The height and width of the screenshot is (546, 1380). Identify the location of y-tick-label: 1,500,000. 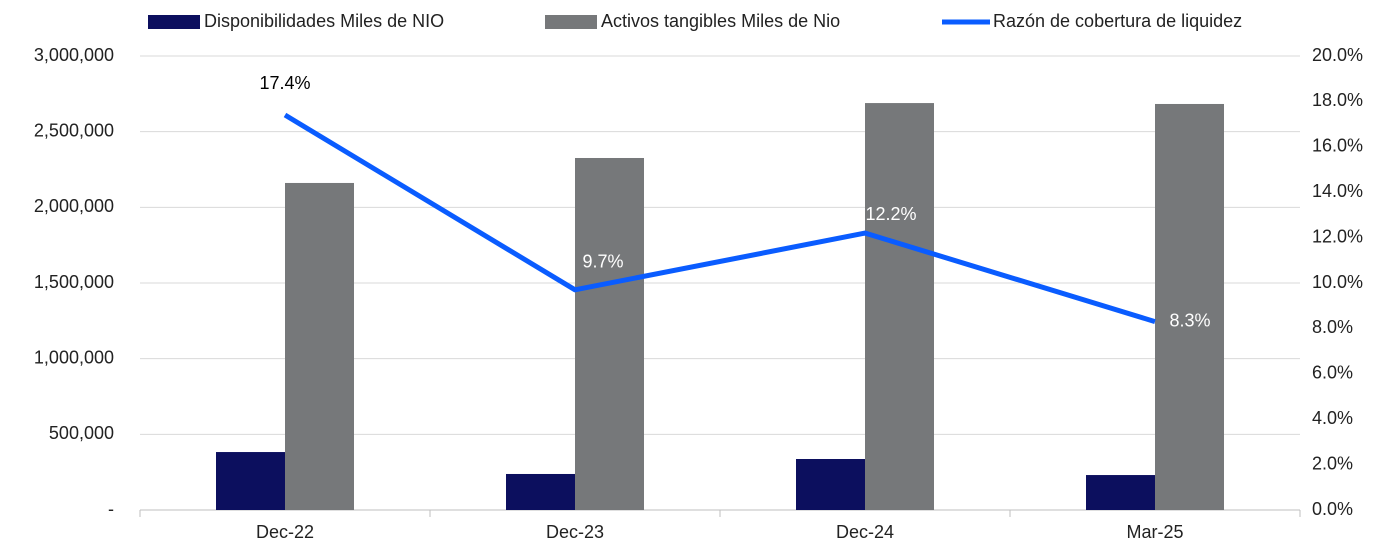
(74, 282).